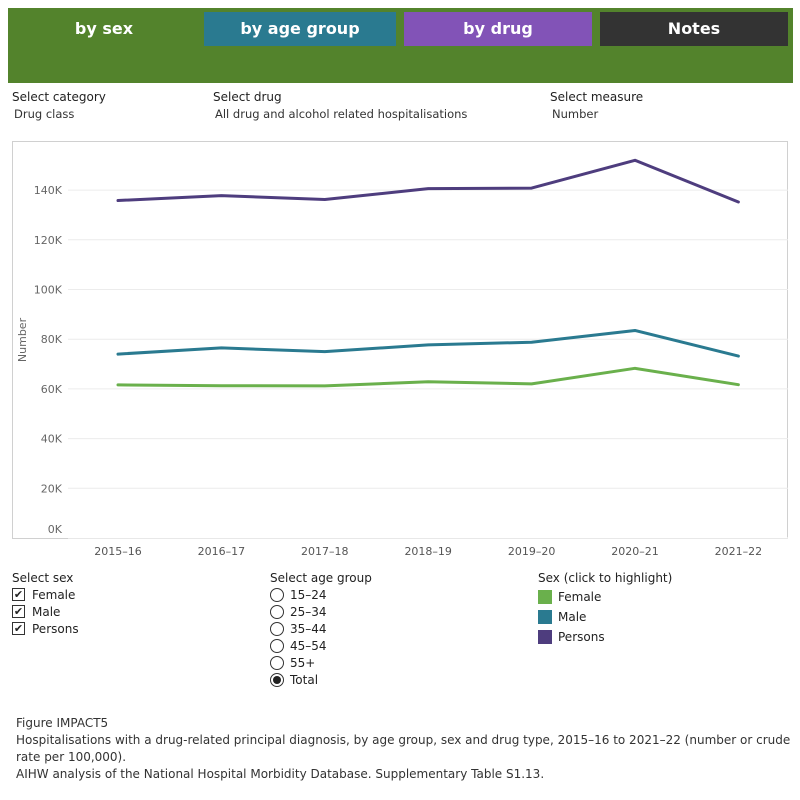 The image size is (800, 800). Describe the element at coordinates (532, 551) in the screenshot. I see `x-tick-label: 2019–20` at that location.